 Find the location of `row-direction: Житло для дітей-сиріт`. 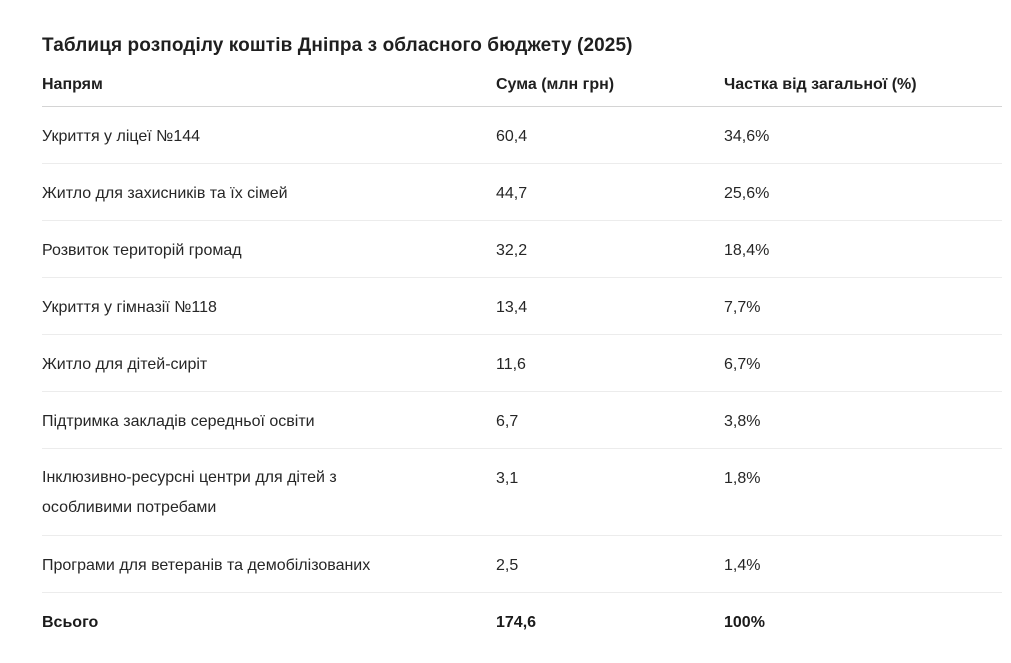

row-direction: Житло для дітей-сиріт is located at coordinates (269, 363).